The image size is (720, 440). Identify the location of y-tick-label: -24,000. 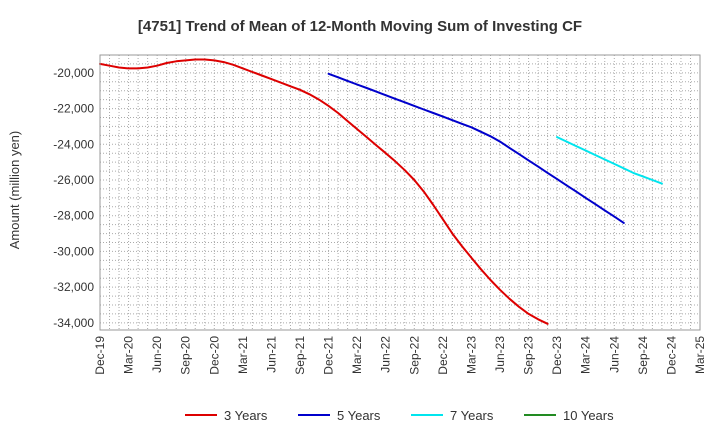
(73, 144).